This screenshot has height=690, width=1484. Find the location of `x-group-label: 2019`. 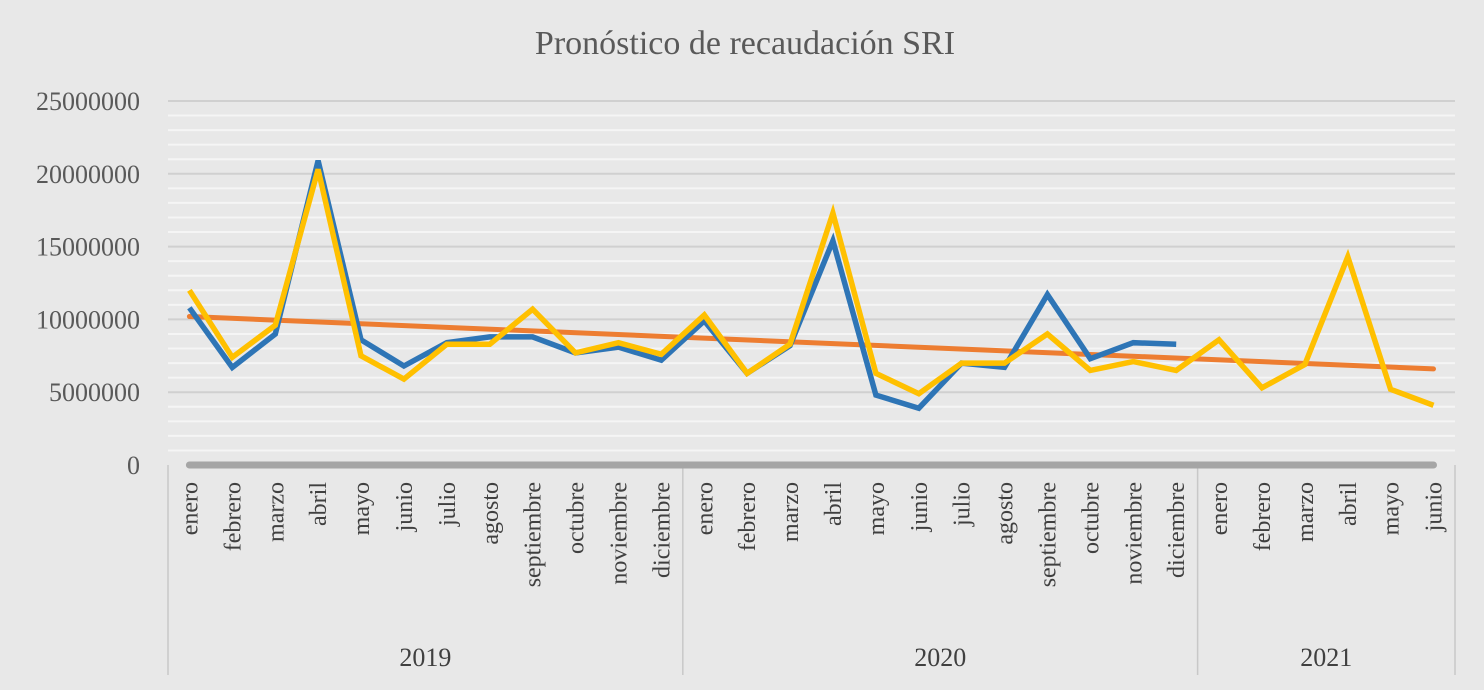

x-group-label: 2019 is located at coordinates (425, 657).